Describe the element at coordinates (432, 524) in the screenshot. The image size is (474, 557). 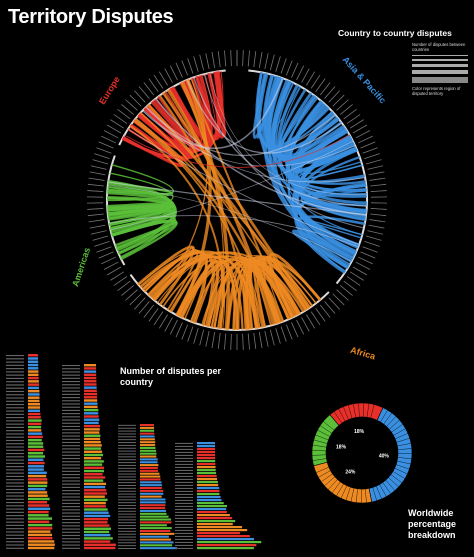
I see `donut-title: Worldwide percentage breakdown` at that location.